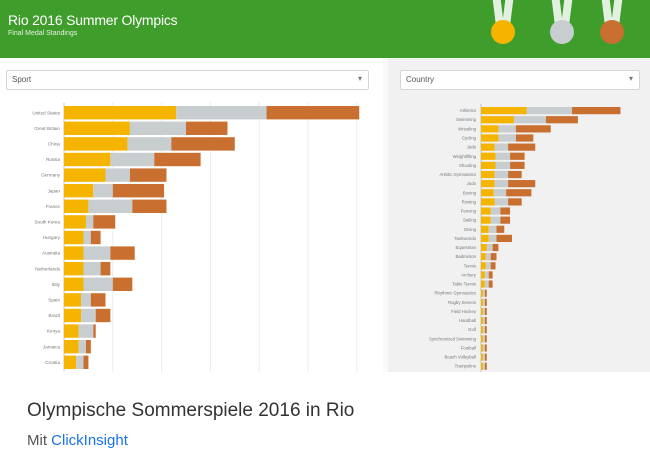  What do you see at coordinates (520, 80) in the screenshot?
I see `country-filter-dropdown: Country ▾` at bounding box center [520, 80].